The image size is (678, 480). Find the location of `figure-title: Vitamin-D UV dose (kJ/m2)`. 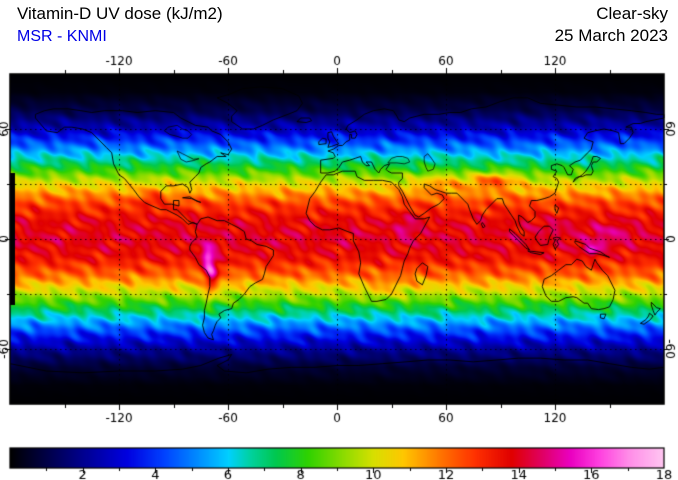

figure-title: Vitamin-D UV dose (kJ/m2) is located at coordinates (120, 13).